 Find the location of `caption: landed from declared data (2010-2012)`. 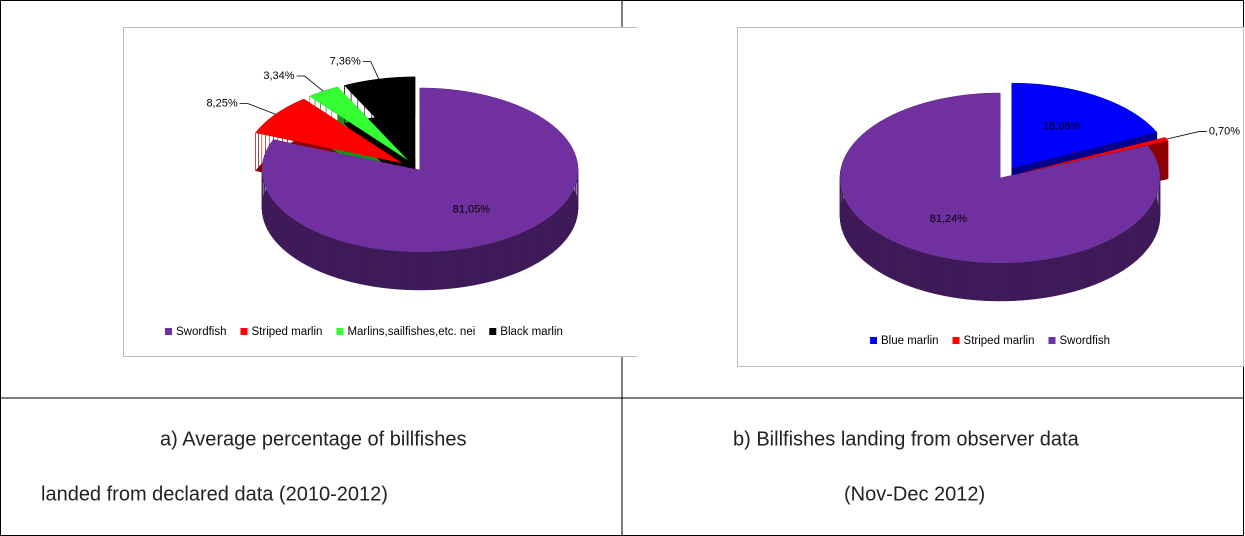

caption: landed from declared data (2010-2012) is located at coordinates (214, 494).